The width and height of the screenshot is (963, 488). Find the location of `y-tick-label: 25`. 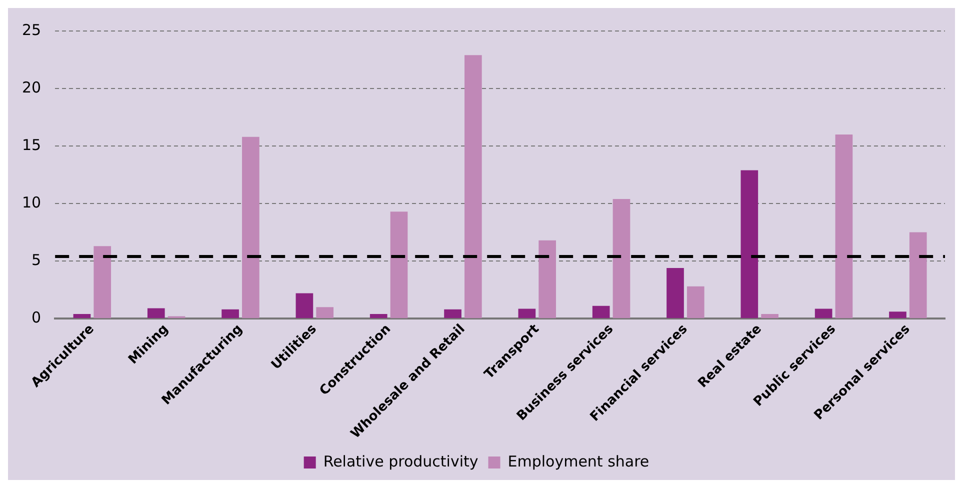

y-tick-label: 25 is located at coordinates (32, 29).